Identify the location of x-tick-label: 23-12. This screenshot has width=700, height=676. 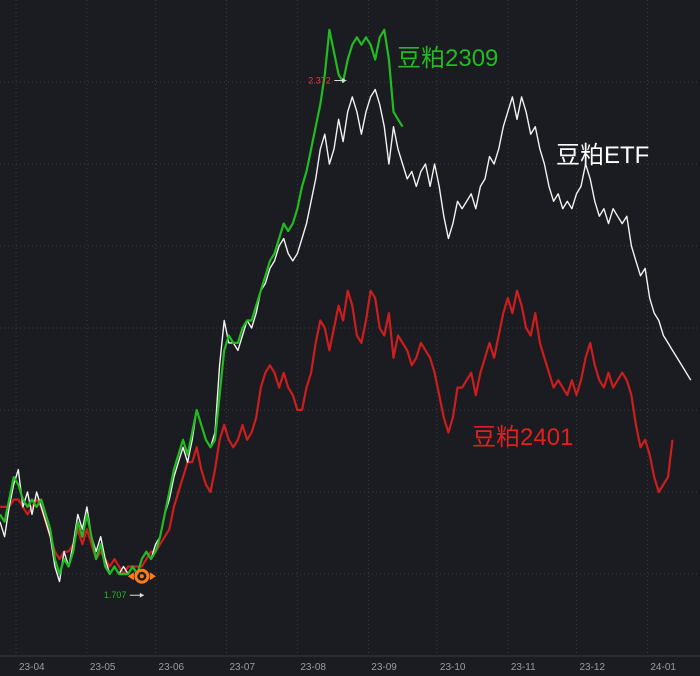
(592, 667).